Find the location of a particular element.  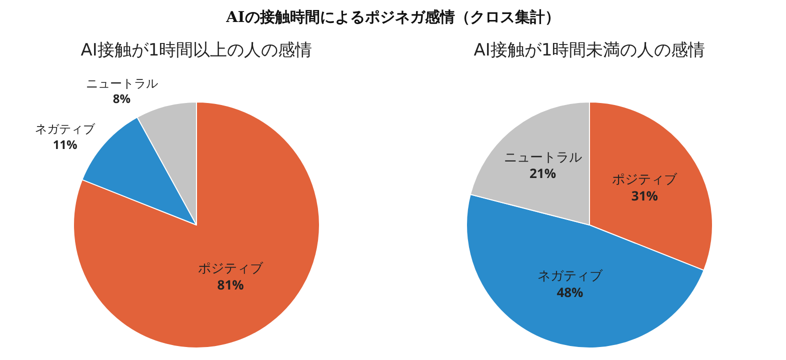

data-label: 81% is located at coordinates (230, 284).